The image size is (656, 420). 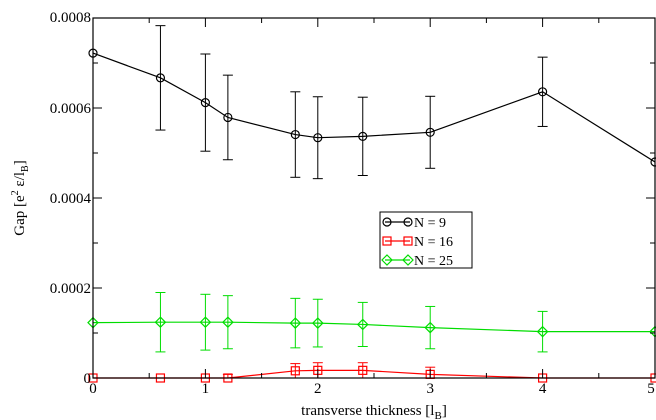 What do you see at coordinates (430, 389) in the screenshot?
I see `x-tick-label: 3` at bounding box center [430, 389].